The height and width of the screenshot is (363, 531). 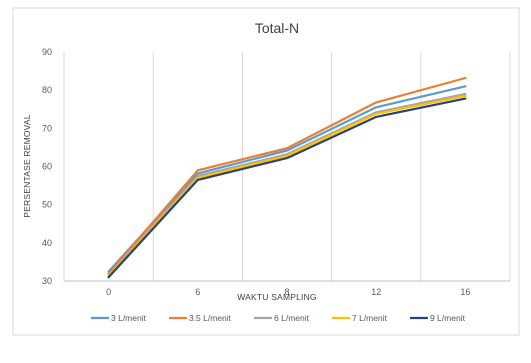 I want to click on legend-label: 6 L/menit, so click(x=292, y=318).